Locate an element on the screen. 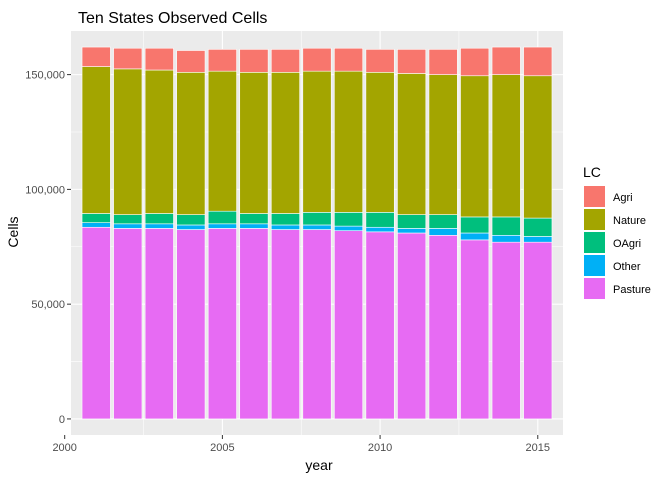 This screenshot has width=672, height=480. bar-segment-oagri-2010 is located at coordinates (380, 220).